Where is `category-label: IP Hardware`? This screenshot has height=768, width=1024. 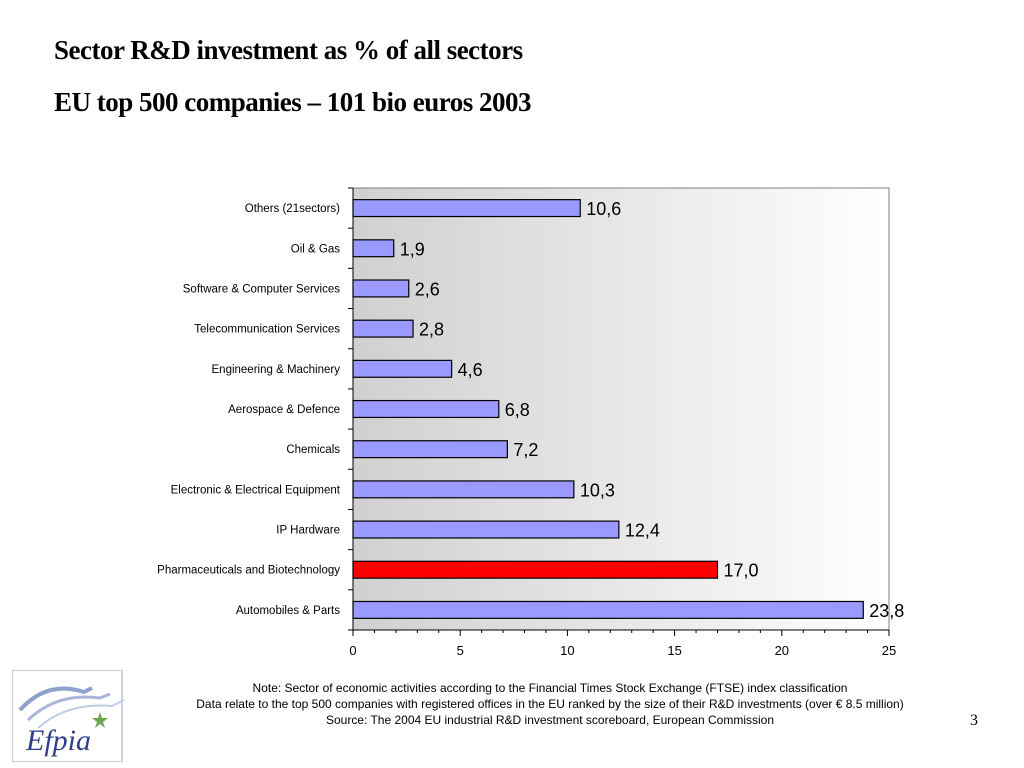 category-label: IP Hardware is located at coordinates (308, 531).